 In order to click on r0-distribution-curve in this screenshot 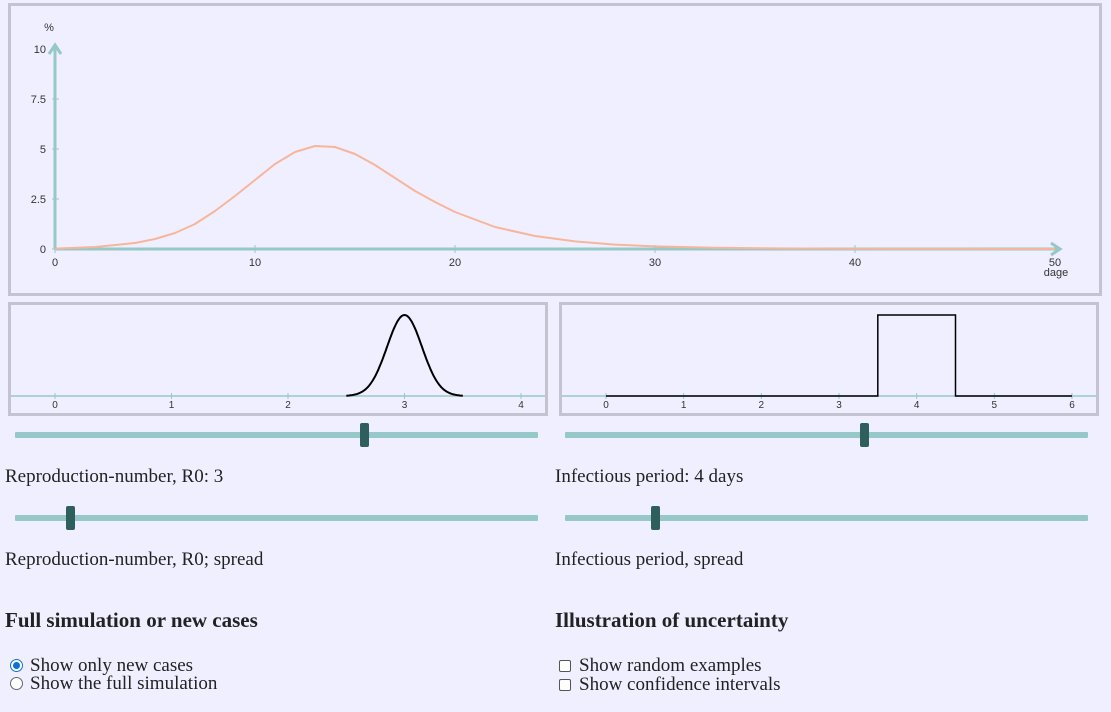, I will do `click(404, 355)`.